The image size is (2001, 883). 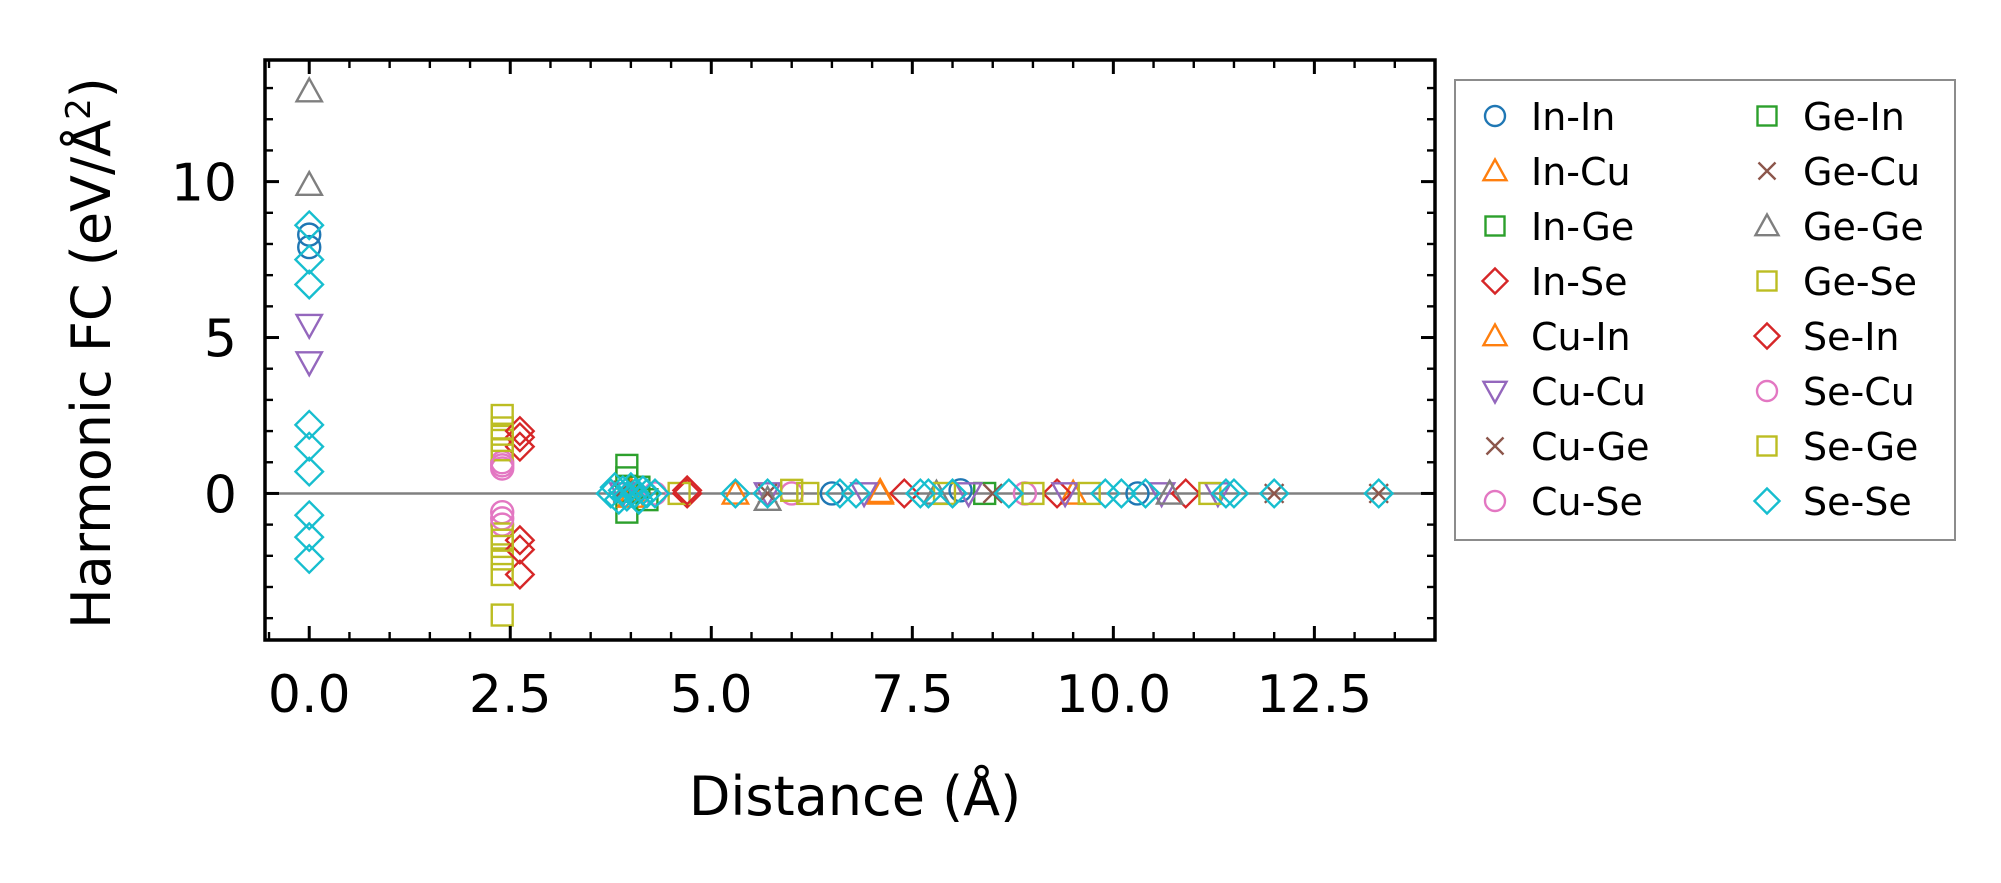 I want to click on legend-marker-se-ge, so click(x=1767, y=446).